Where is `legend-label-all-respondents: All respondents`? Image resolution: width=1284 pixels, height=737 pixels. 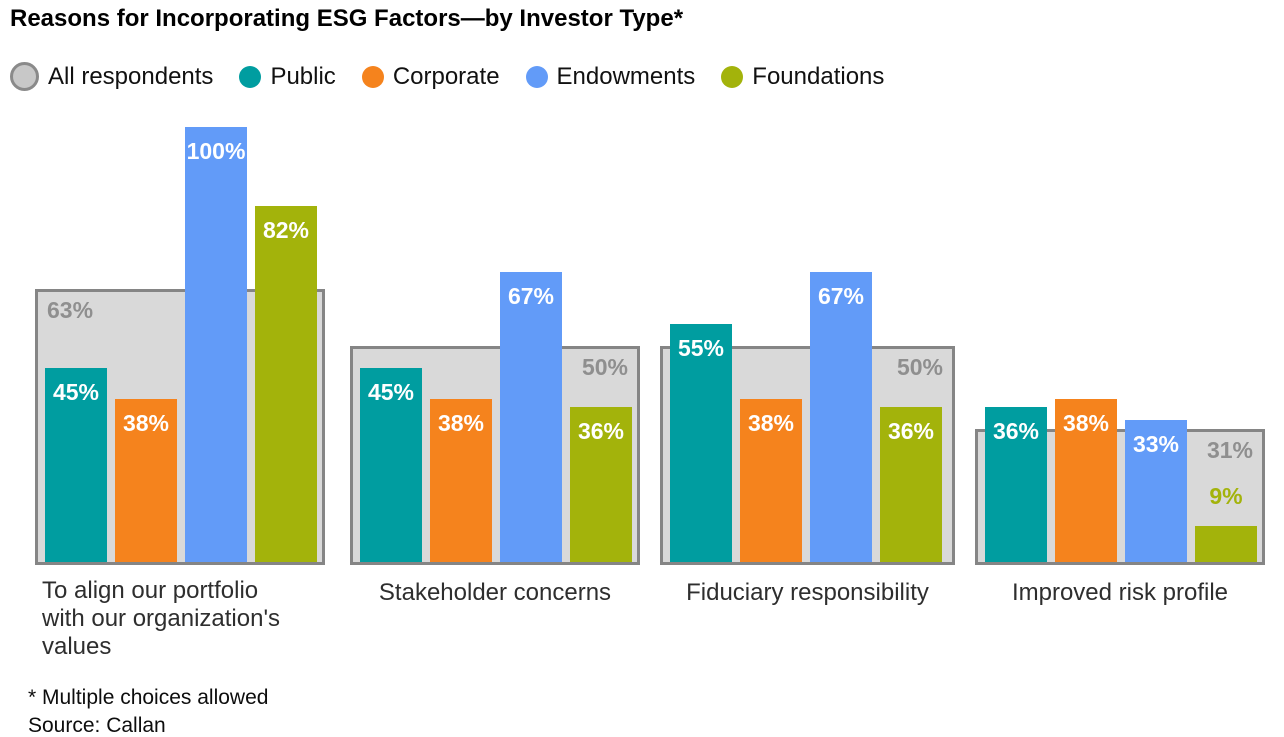 legend-label-all-respondents: All respondents is located at coordinates (131, 76).